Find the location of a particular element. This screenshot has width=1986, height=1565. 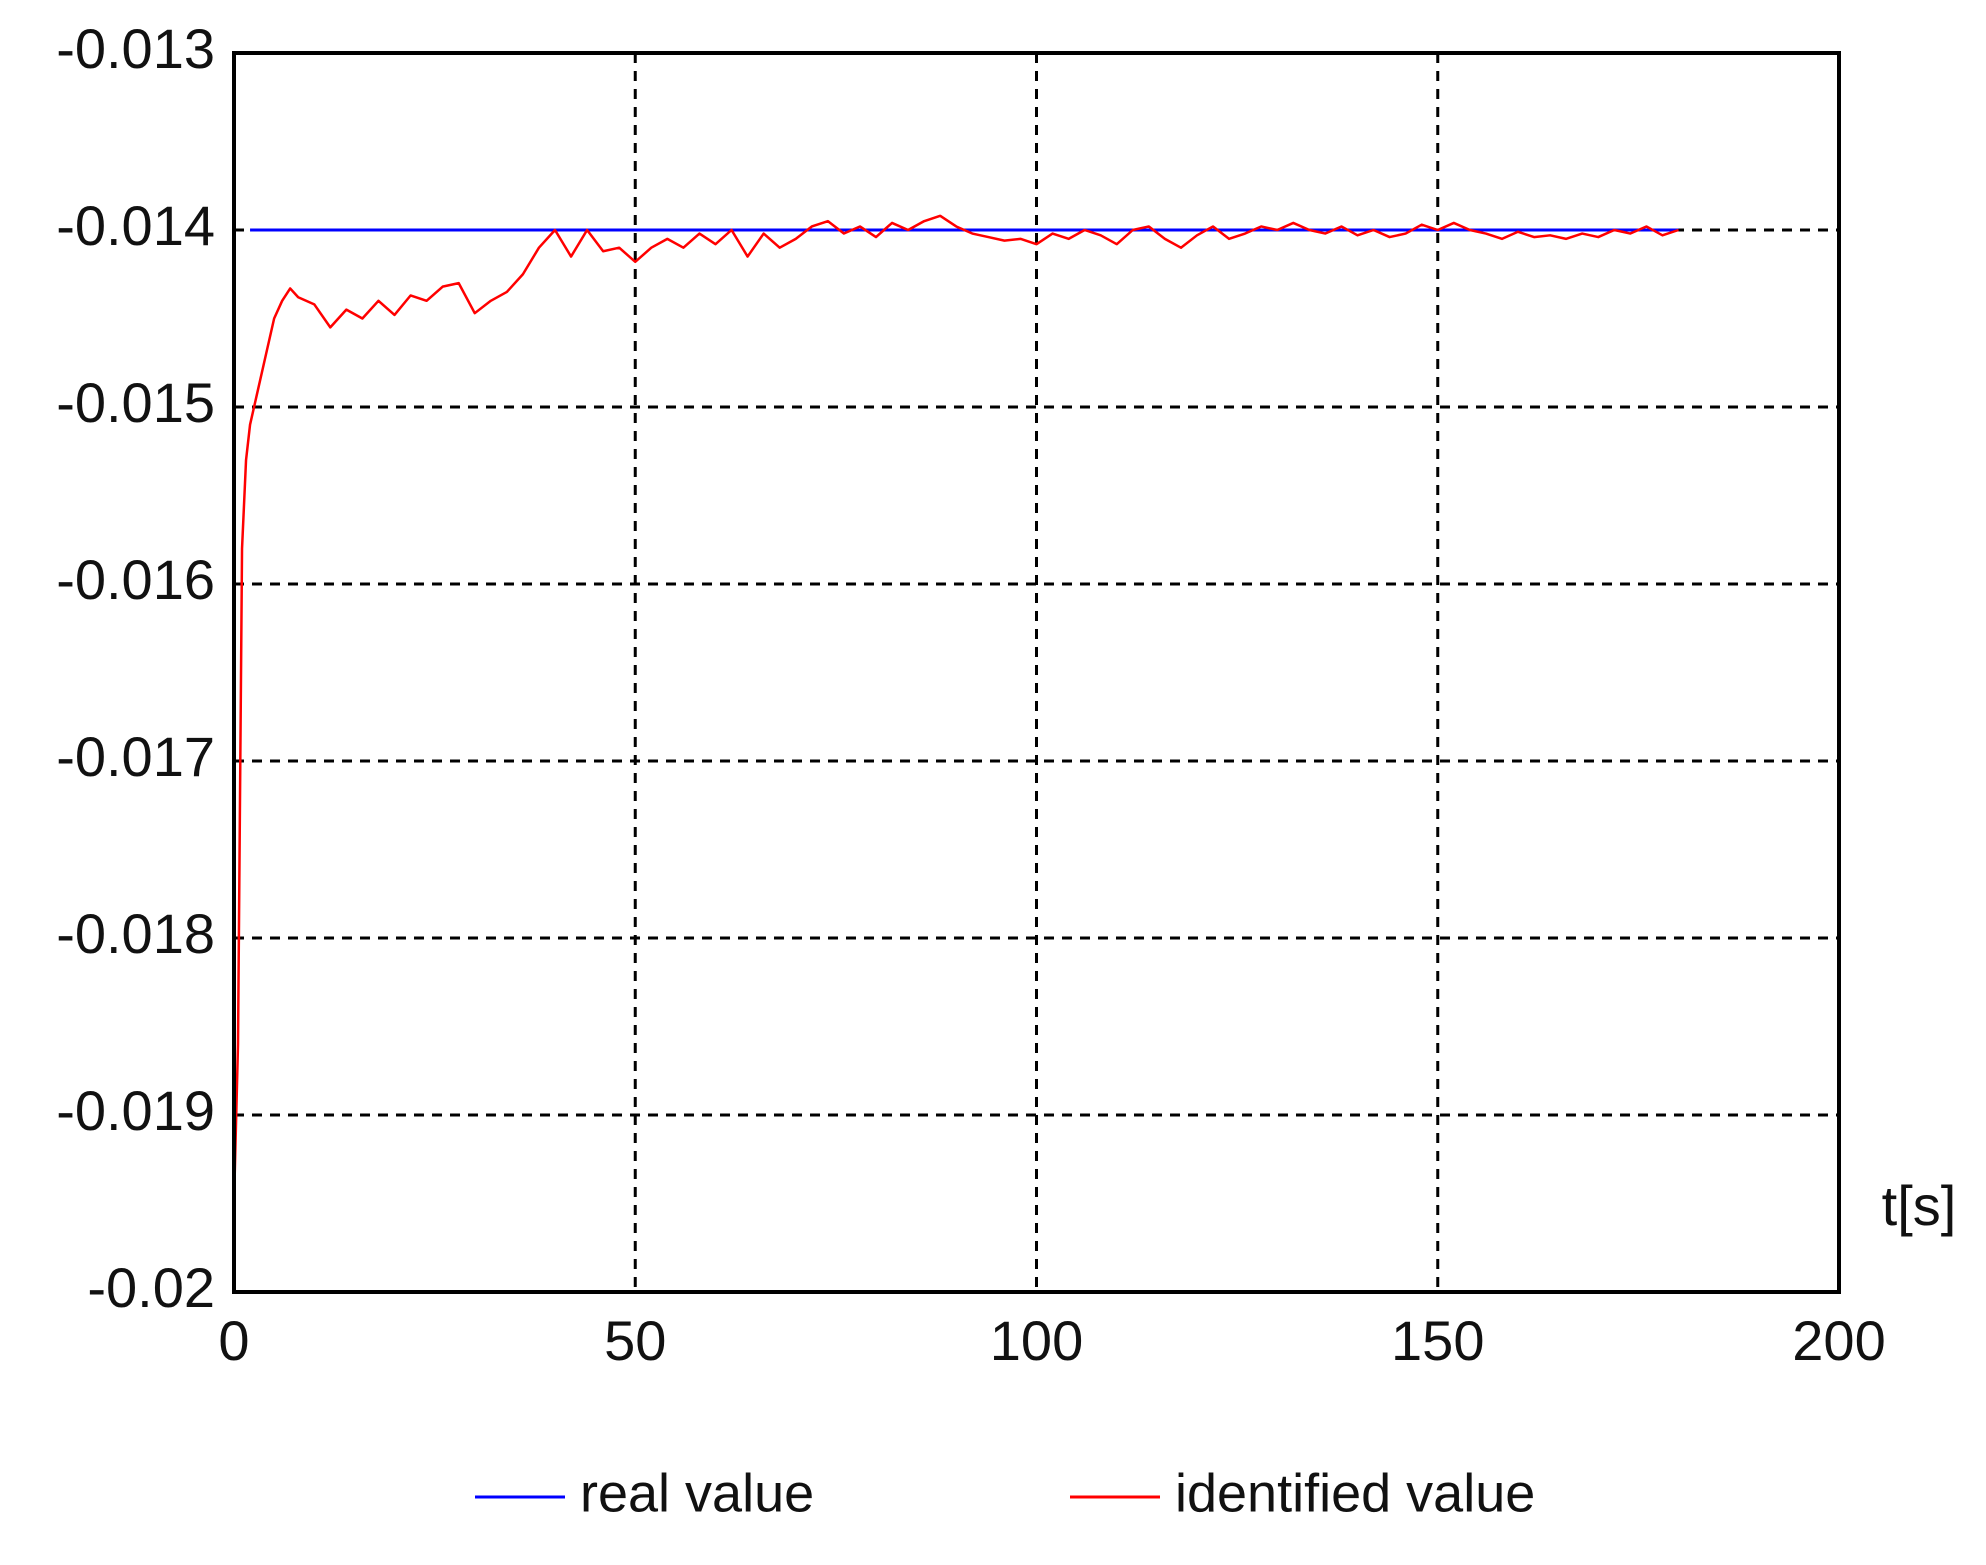

y-tick-label: -0.015 is located at coordinates (135, 402).